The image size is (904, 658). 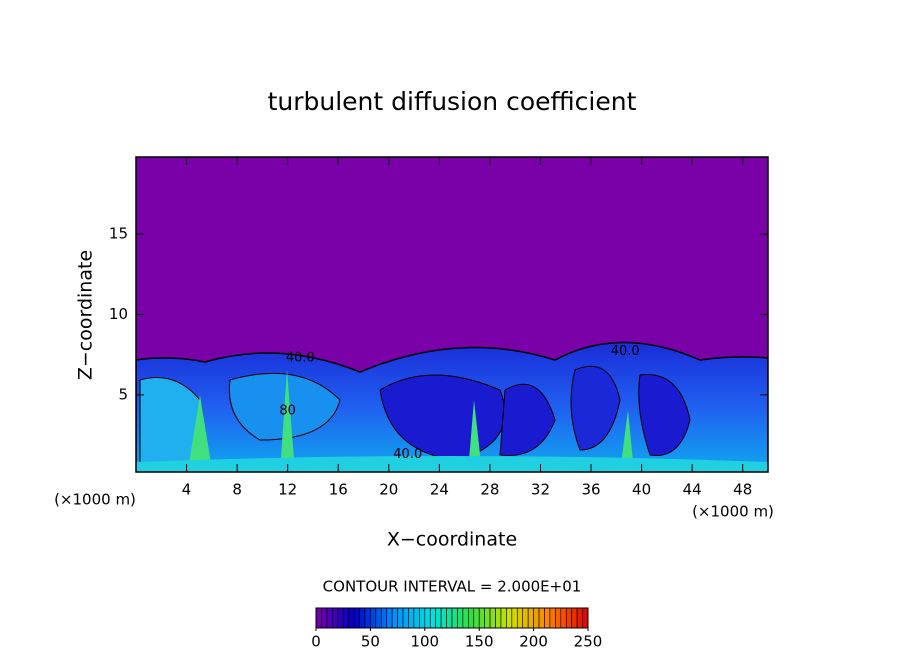 What do you see at coordinates (237, 490) in the screenshot?
I see `x-tick-label: 8` at bounding box center [237, 490].